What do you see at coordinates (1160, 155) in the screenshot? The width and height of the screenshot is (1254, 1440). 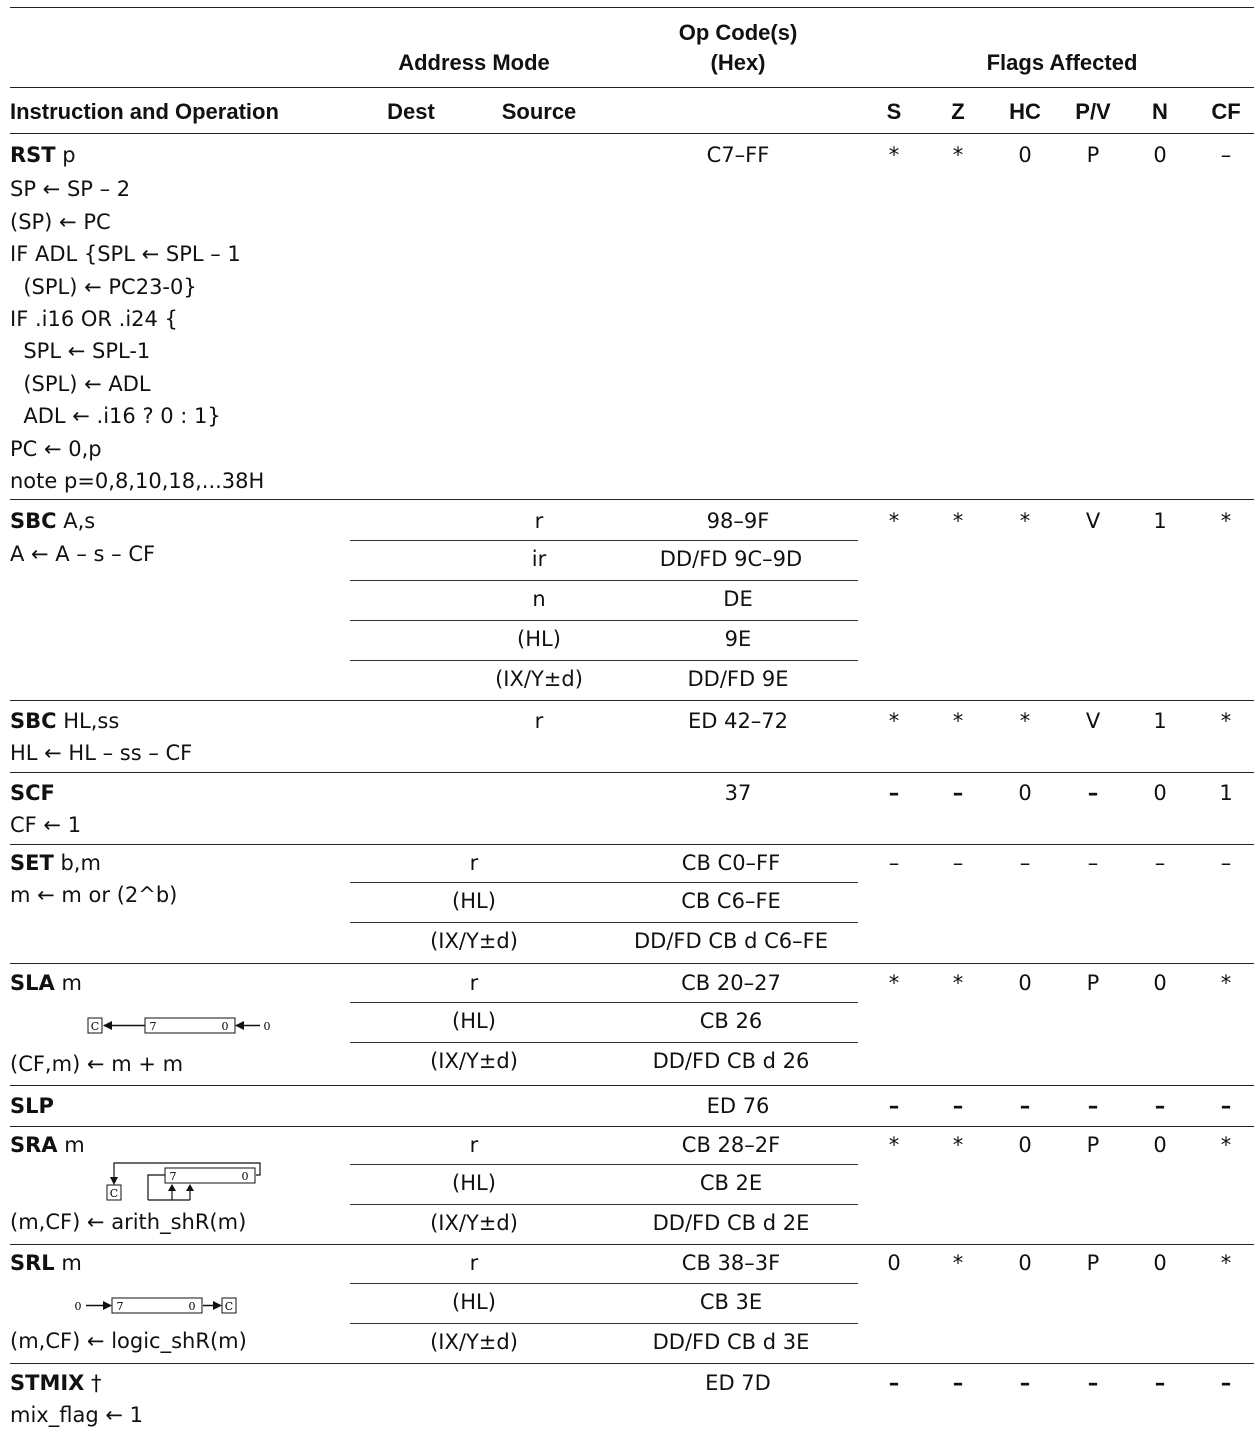 I see `rst-flag-n: 0` at bounding box center [1160, 155].